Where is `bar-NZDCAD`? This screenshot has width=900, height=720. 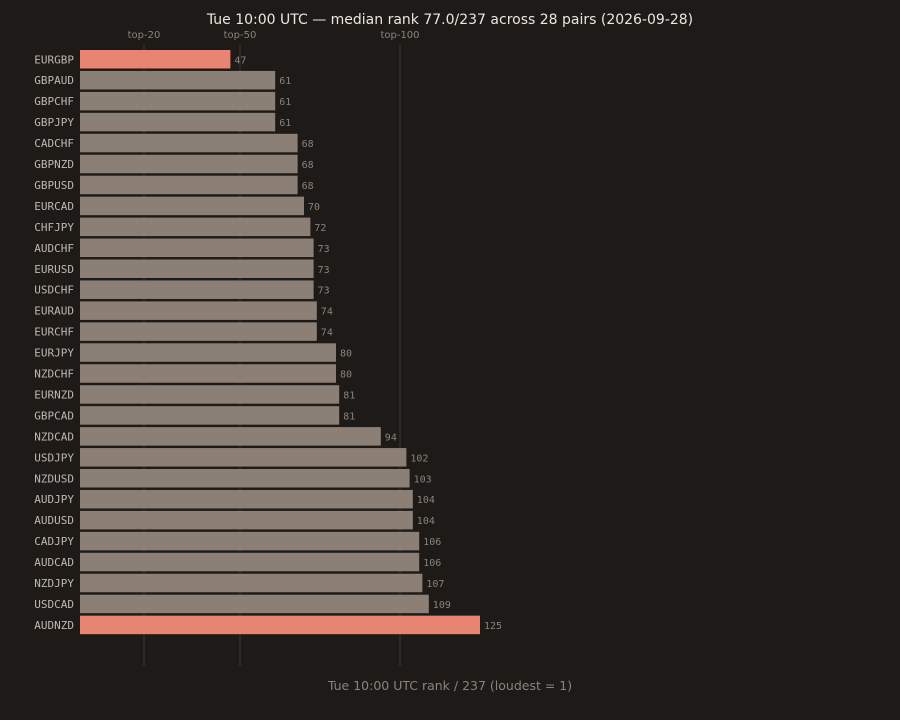
bar-NZDCAD is located at coordinates (230, 436).